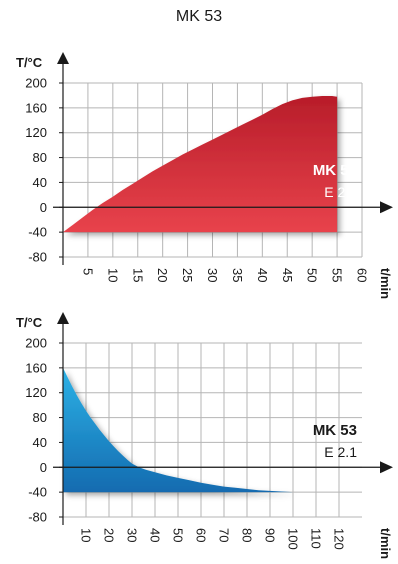  What do you see at coordinates (262, 275) in the screenshot?
I see `x-tick-label-7: 40` at bounding box center [262, 275].